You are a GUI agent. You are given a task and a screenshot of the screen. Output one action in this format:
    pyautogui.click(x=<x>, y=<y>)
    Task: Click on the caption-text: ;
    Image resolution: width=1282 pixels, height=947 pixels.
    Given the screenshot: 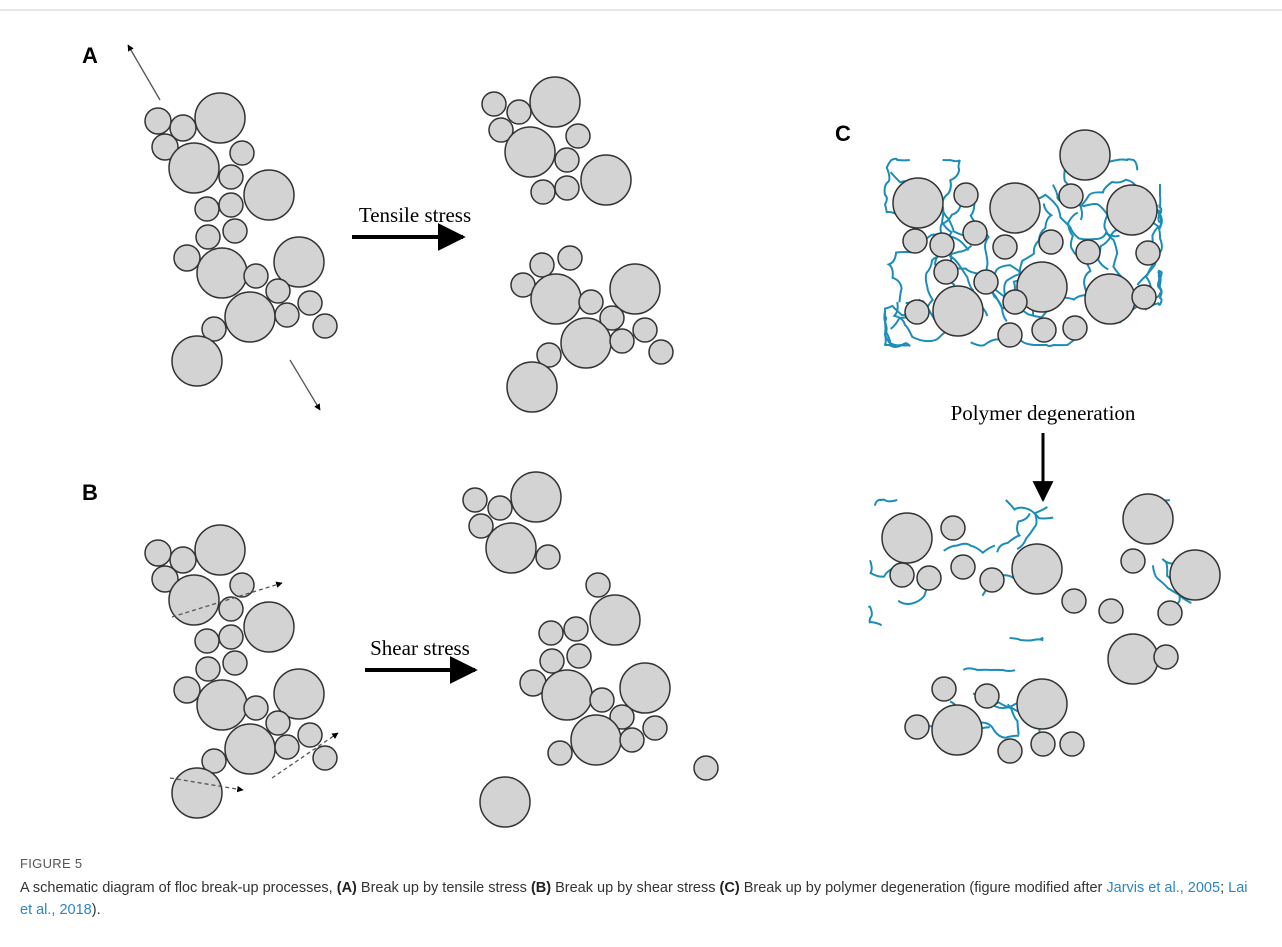 What is the action you would take?
    pyautogui.click(x=1224, y=888)
    